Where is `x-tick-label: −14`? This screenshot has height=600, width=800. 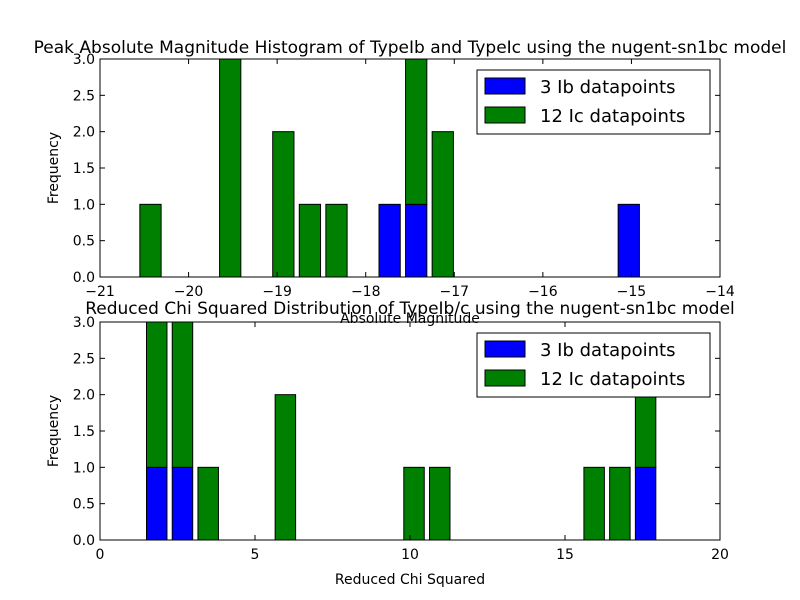
x-tick-label: −14 is located at coordinates (720, 292).